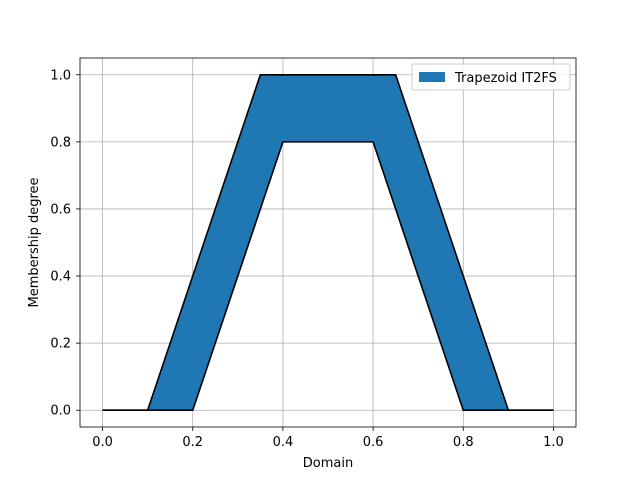  What do you see at coordinates (60, 411) in the screenshot?
I see `y-tick-label: 0.0` at bounding box center [60, 411].